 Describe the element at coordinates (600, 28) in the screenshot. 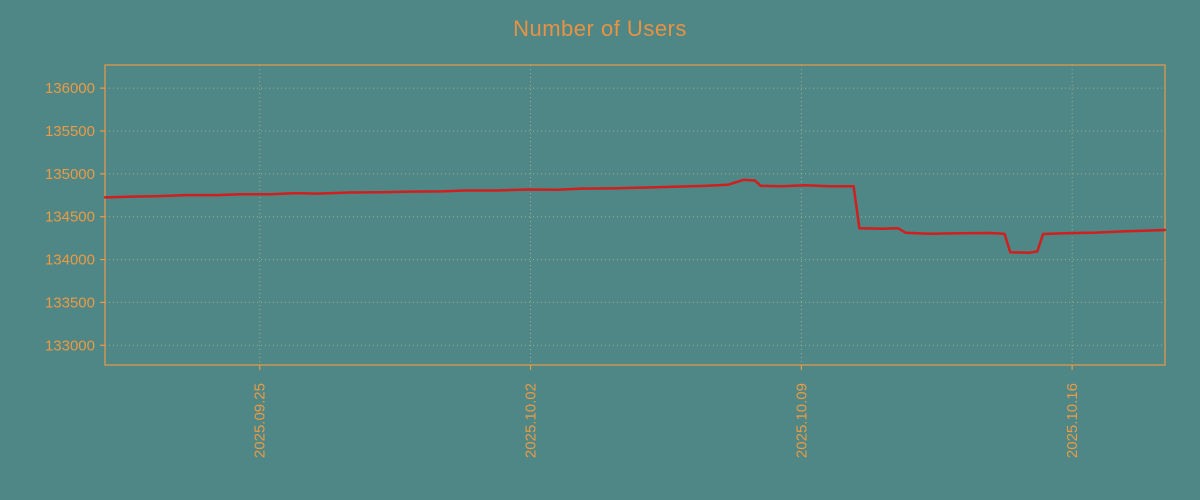

I see `chart-title: Number of Users` at that location.